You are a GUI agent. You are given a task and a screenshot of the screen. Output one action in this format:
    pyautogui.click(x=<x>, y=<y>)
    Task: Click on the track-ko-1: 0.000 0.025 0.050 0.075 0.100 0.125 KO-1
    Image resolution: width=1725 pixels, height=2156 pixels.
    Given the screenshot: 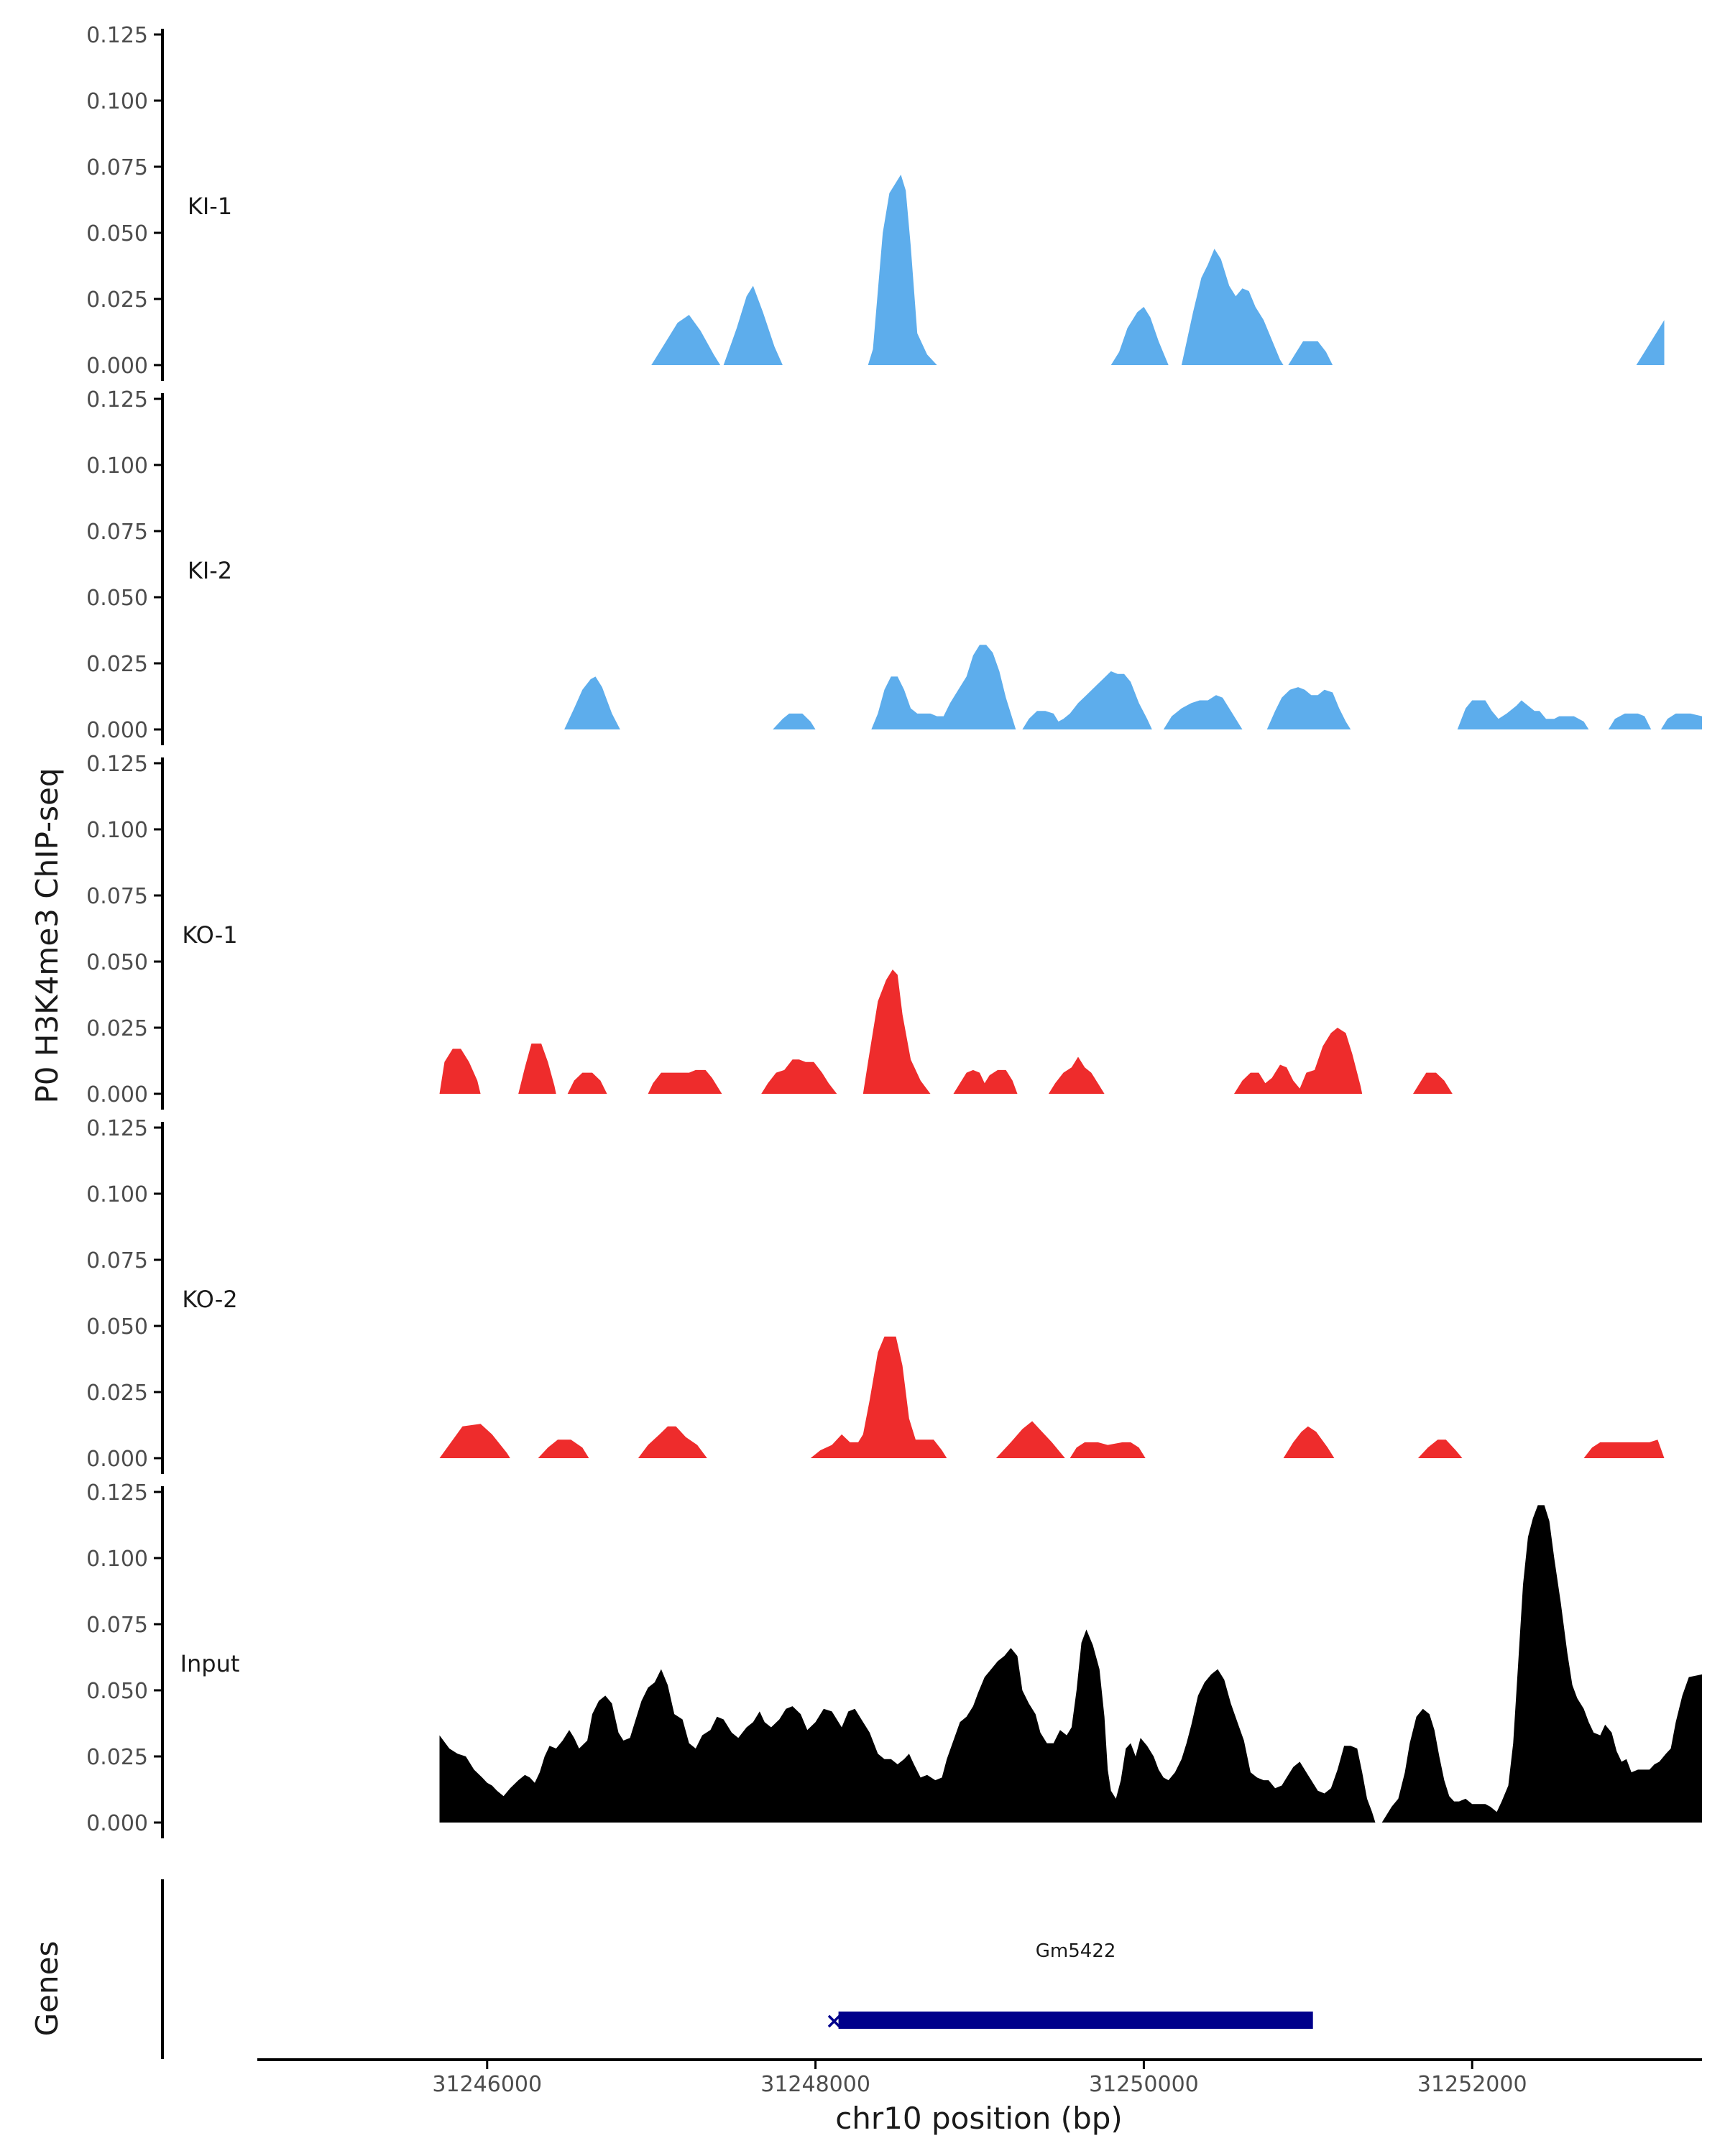 What is the action you would take?
    pyautogui.click(x=769, y=931)
    